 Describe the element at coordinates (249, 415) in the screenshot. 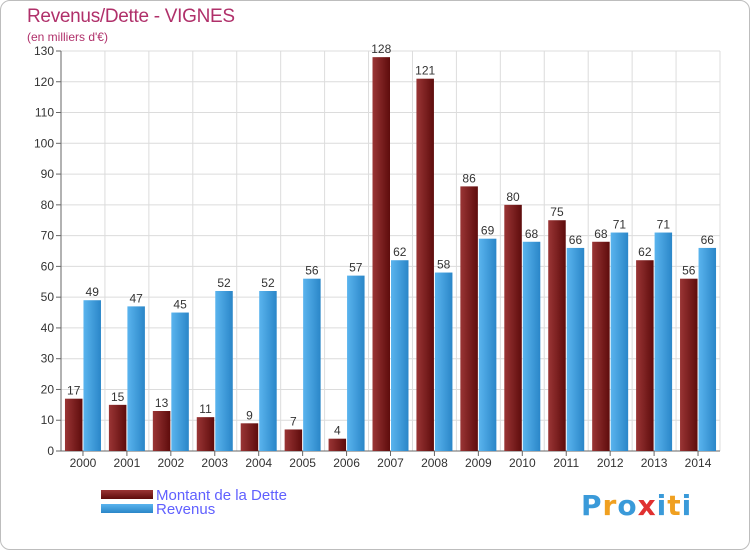

I see `value-label-dette: 9` at that location.